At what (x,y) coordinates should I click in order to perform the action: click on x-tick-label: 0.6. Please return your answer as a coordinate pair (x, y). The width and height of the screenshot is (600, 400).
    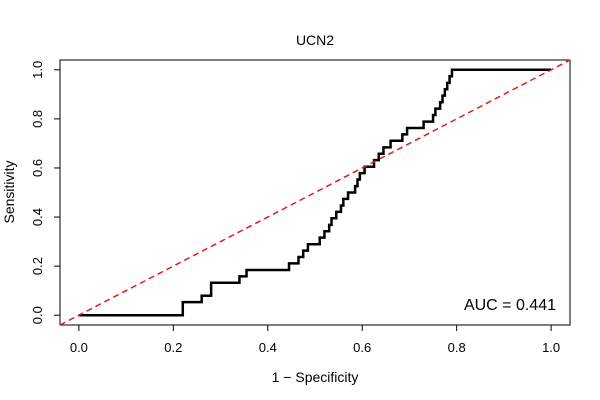
    Looking at the image, I should click on (362, 347).